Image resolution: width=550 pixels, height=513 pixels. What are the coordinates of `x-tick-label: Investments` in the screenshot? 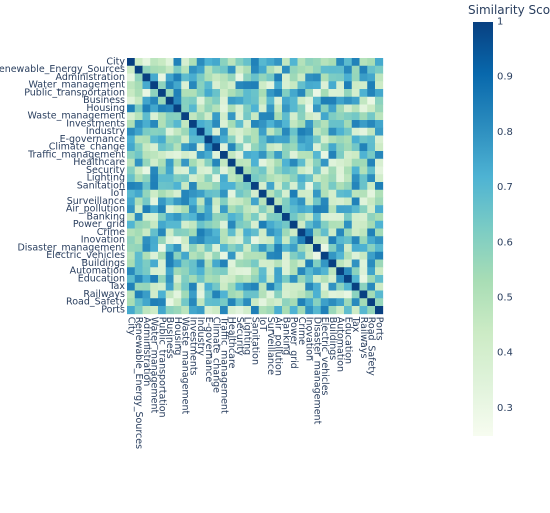 It's located at (192, 346).